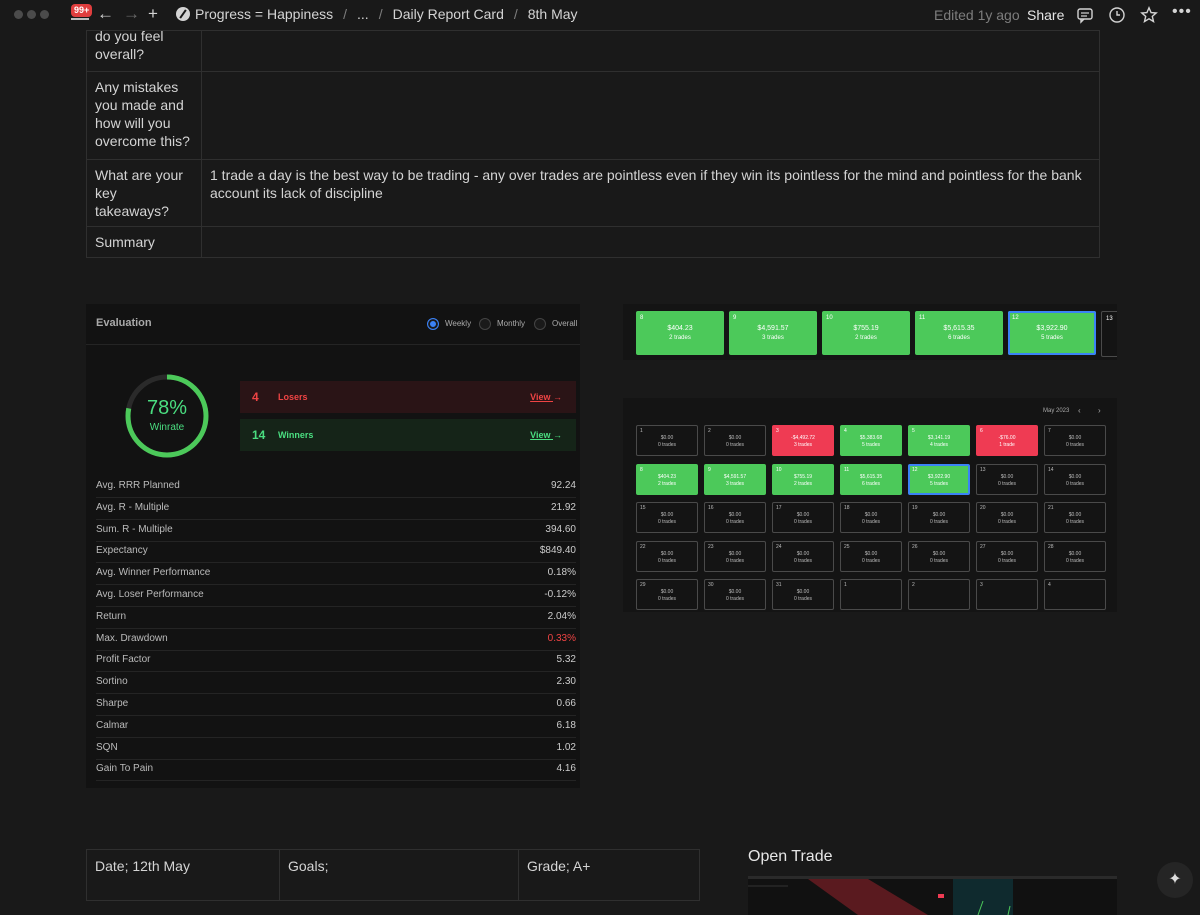 Image resolution: width=1200 pixels, height=915 pixels. Describe the element at coordinates (735, 517) in the screenshot. I see `calendar-day-cell: 16 $0.00 0 trades` at that location.